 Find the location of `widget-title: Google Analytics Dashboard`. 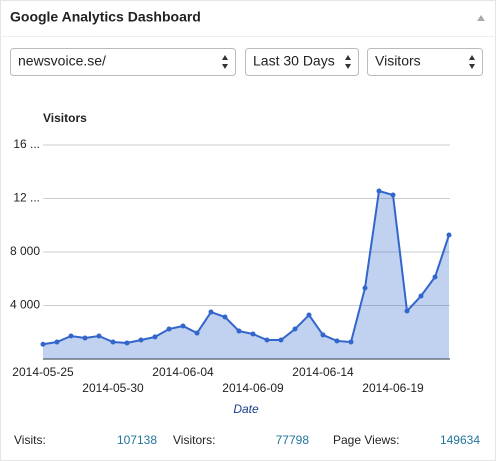

widget-title: Google Analytics Dashboard is located at coordinates (105, 17).